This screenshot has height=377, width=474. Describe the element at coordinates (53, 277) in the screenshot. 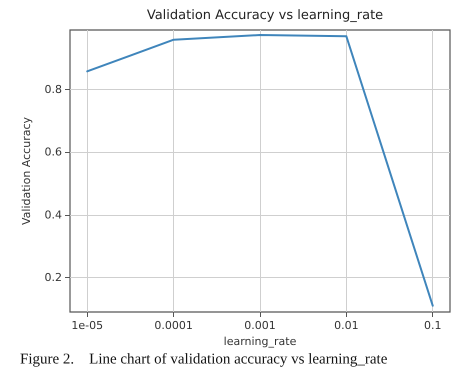

I see `y-tick-label: 0.2` at that location.